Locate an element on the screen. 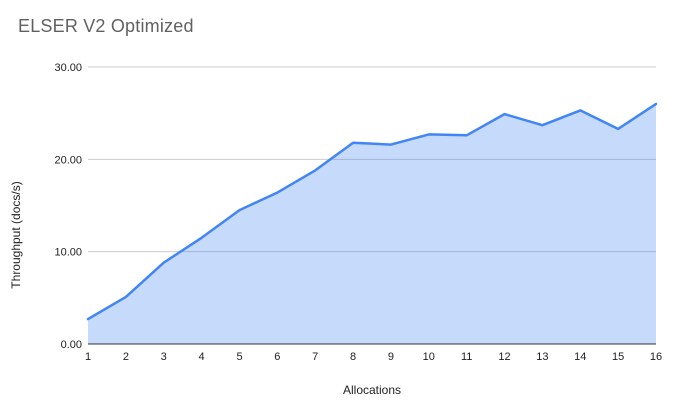  x-tick-label: 6 is located at coordinates (277, 357).